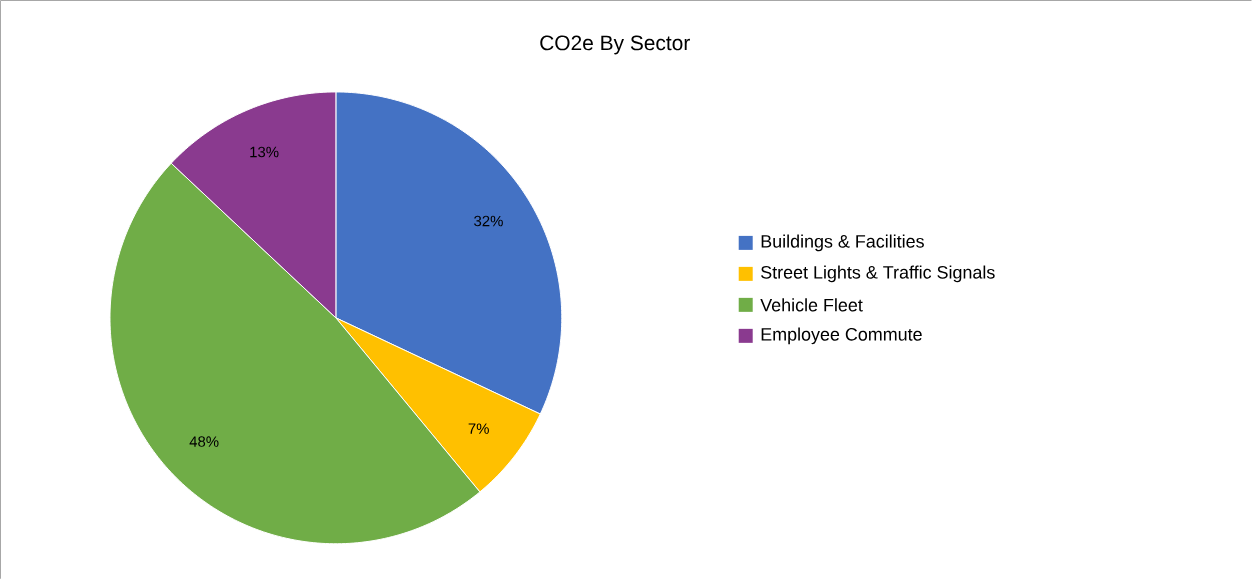 The image size is (1252, 579). Describe the element at coordinates (811, 305) in the screenshot. I see `legend-label: Vehicle Fleet` at that location.